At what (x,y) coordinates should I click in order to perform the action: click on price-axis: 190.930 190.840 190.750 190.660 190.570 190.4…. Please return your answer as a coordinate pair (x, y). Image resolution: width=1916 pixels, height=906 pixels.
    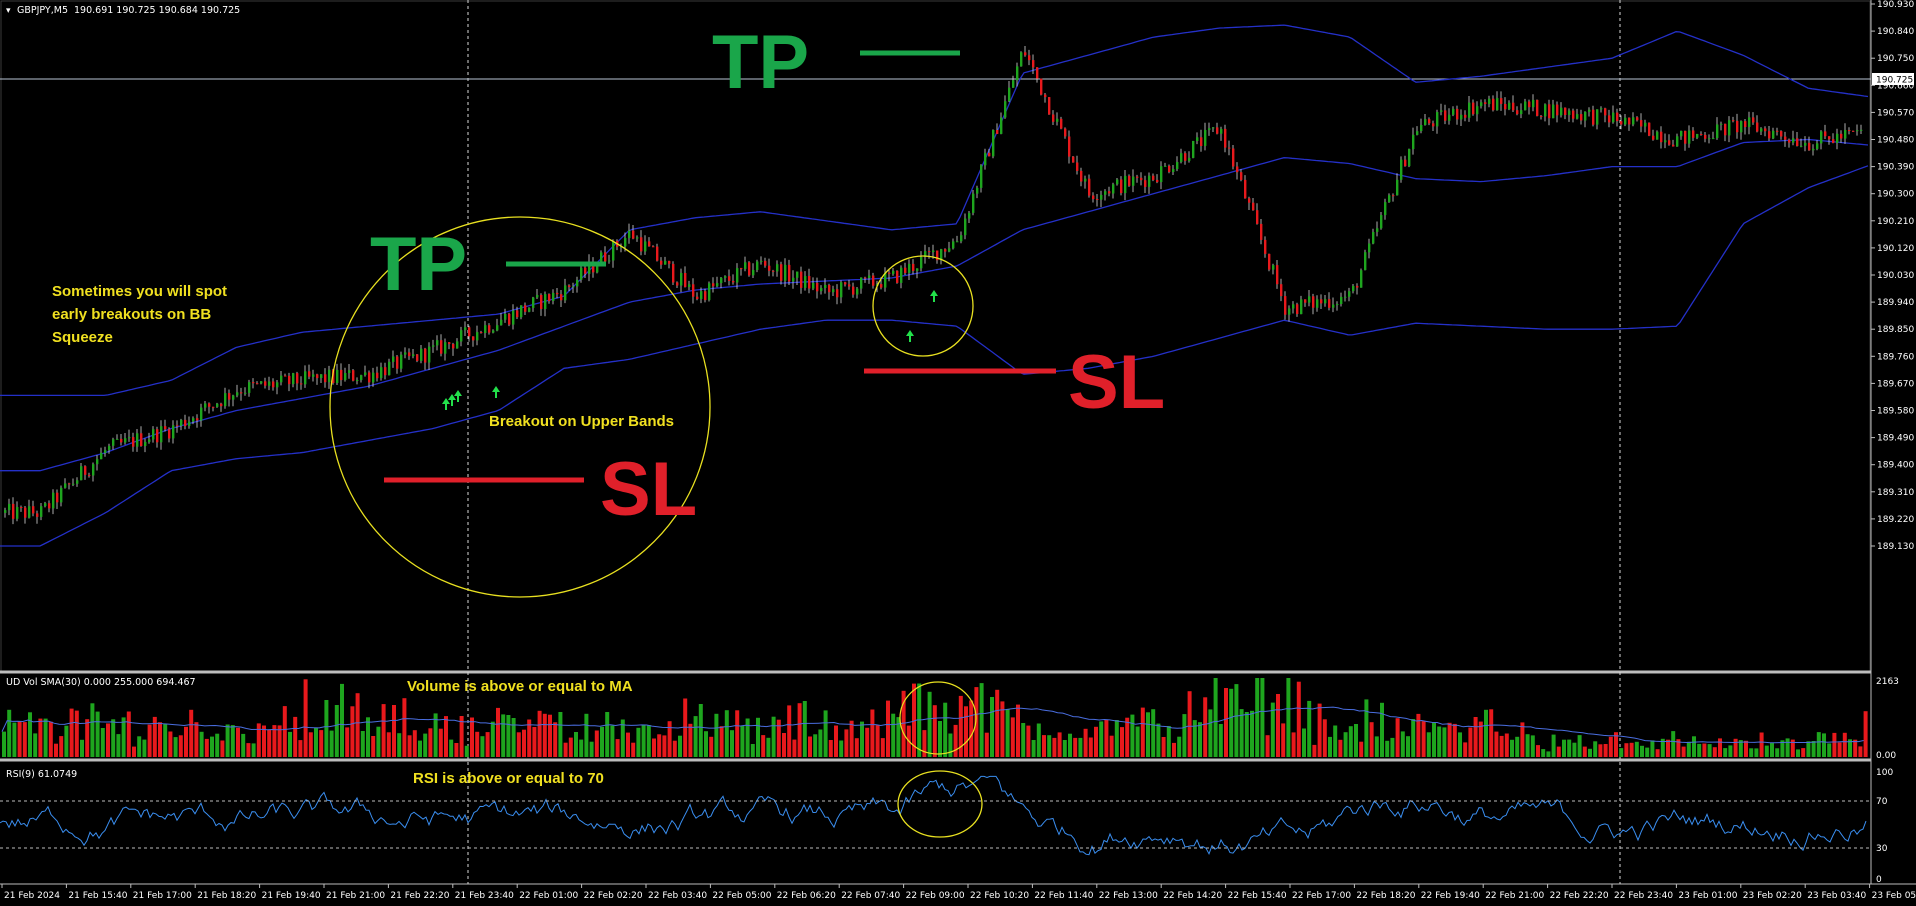
    Looking at the image, I should click on (1892, 276).